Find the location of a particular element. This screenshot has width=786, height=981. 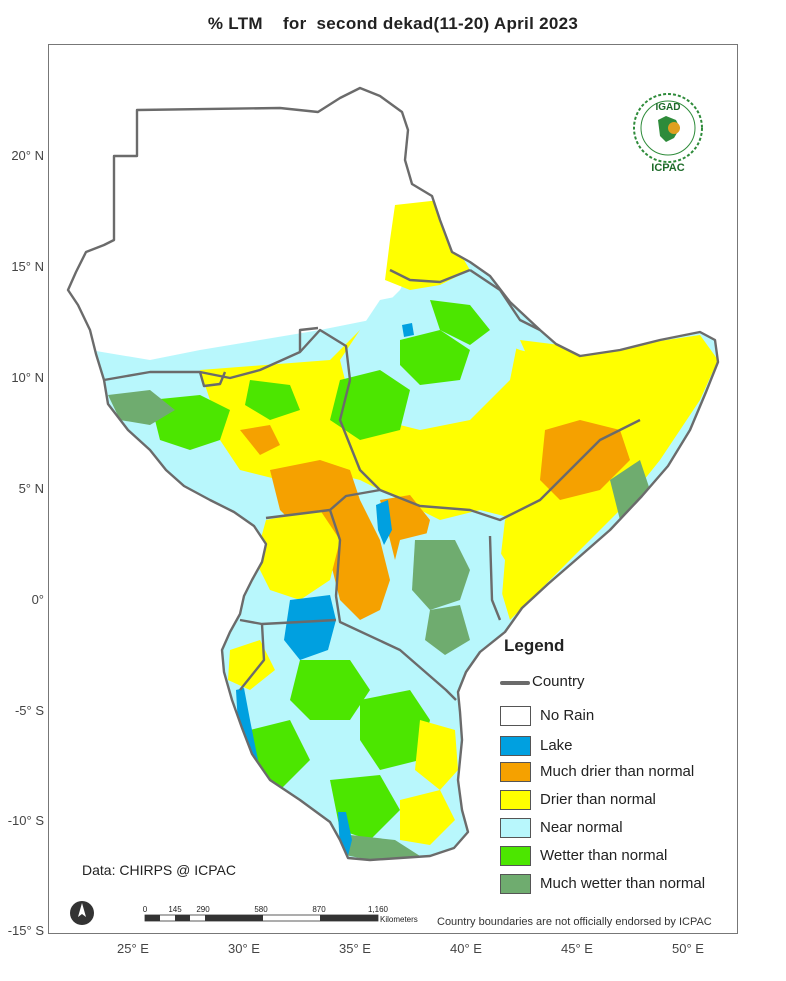

scale-tick-label: 1,160 is located at coordinates (378, 909).